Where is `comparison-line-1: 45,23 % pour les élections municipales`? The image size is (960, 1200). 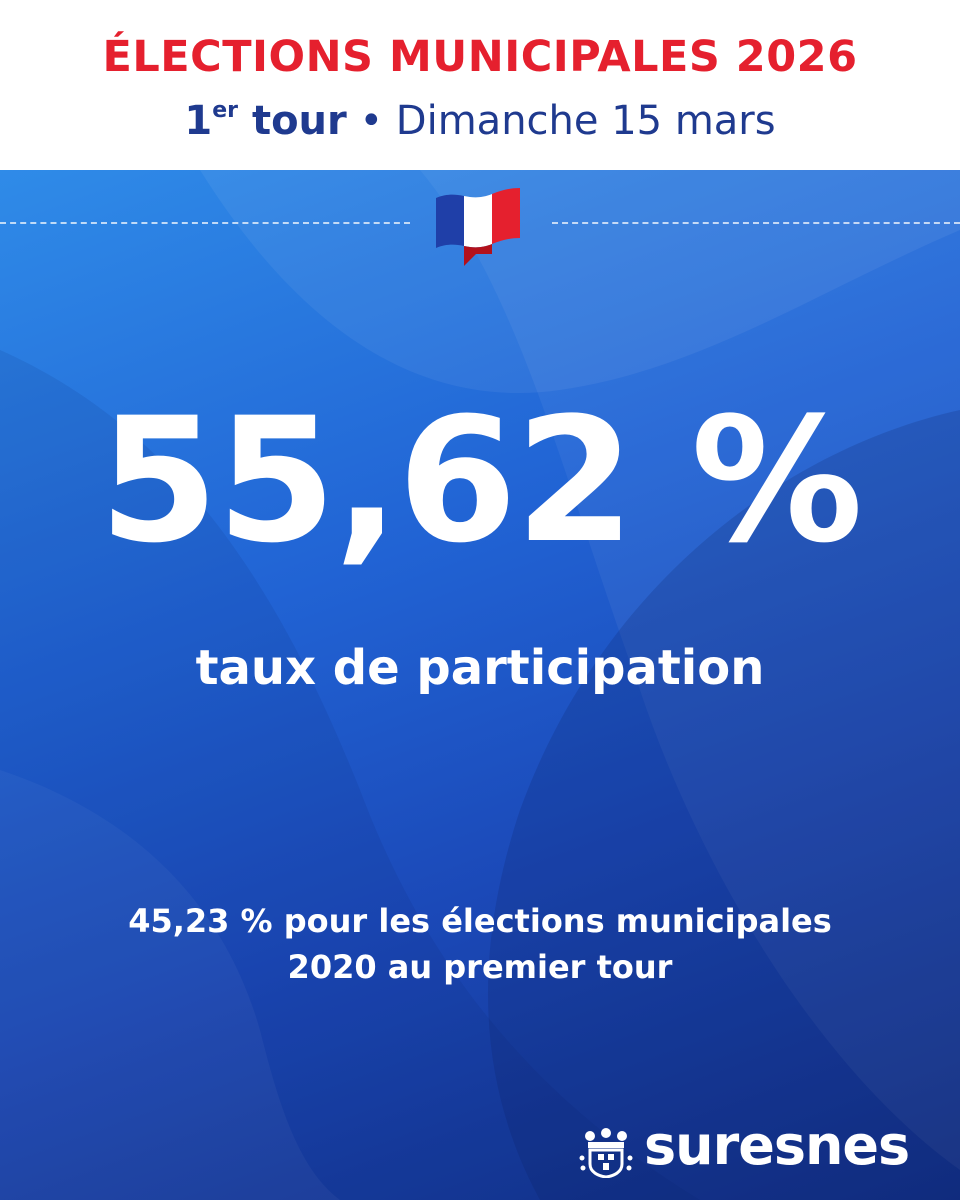 comparison-line-1: 45,23 % pour les élections municipales is located at coordinates (480, 921).